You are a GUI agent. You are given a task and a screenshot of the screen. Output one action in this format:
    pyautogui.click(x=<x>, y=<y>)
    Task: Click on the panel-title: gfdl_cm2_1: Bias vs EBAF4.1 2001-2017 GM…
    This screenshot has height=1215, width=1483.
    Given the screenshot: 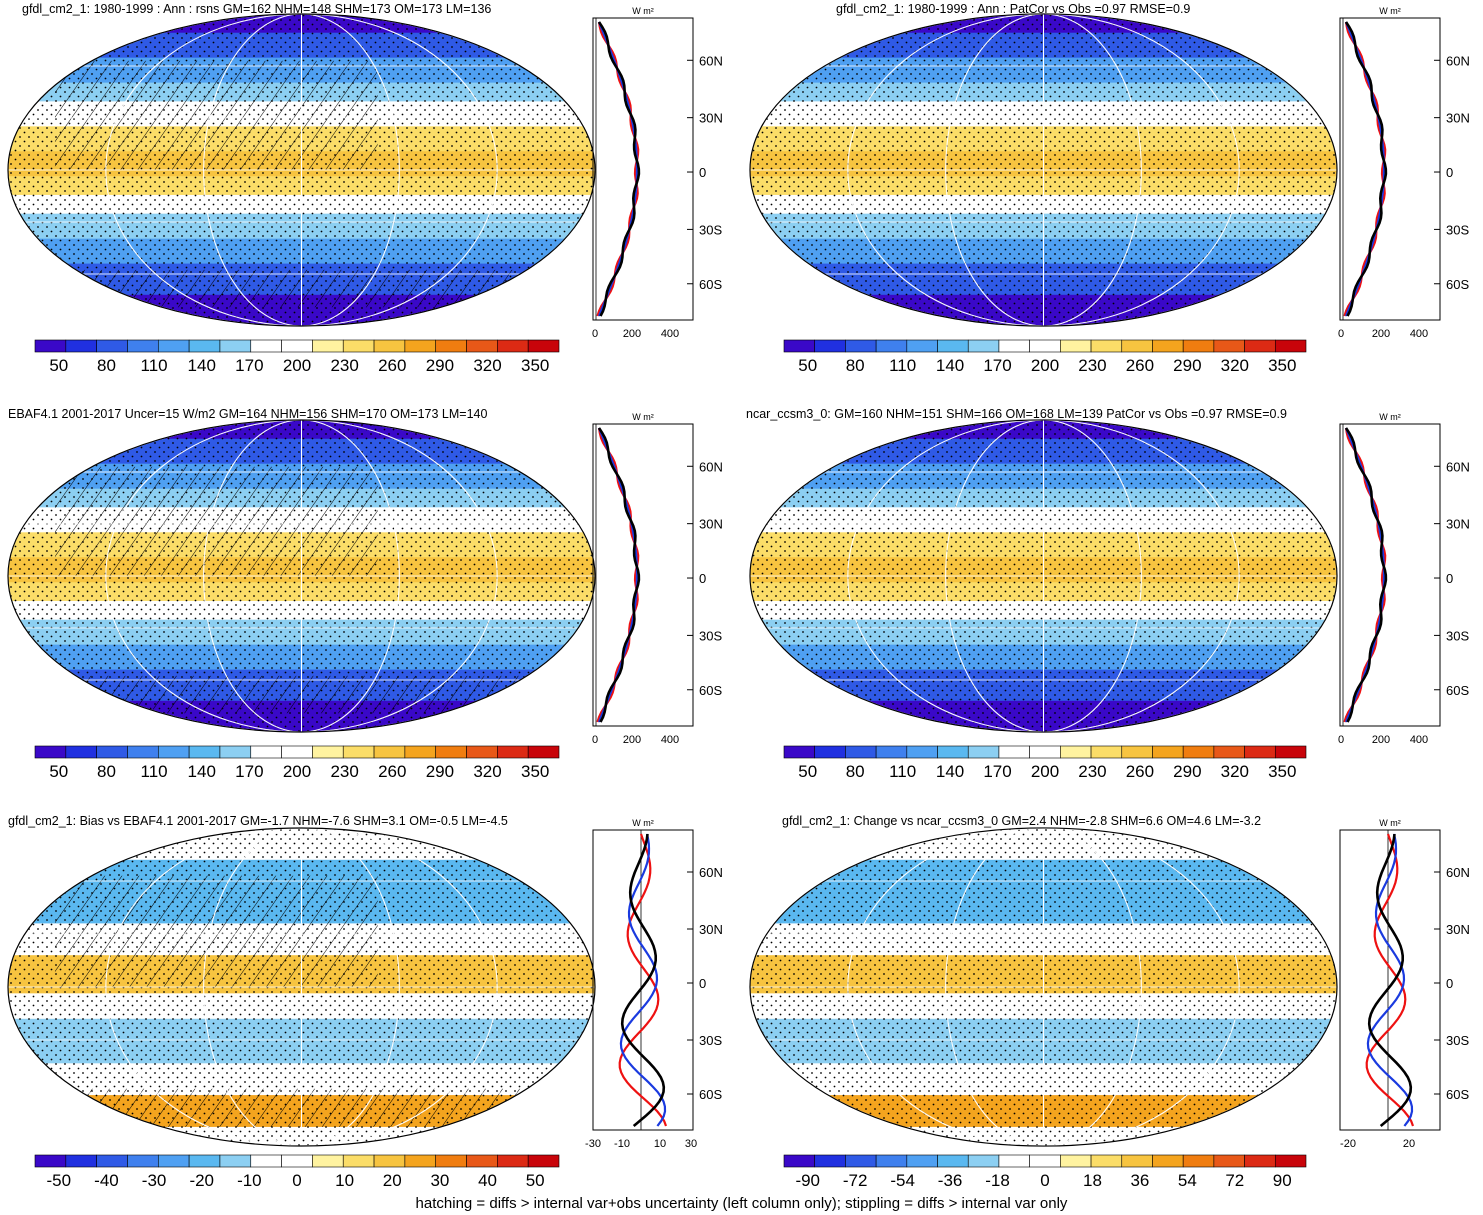 What is the action you would take?
    pyautogui.click(x=258, y=821)
    